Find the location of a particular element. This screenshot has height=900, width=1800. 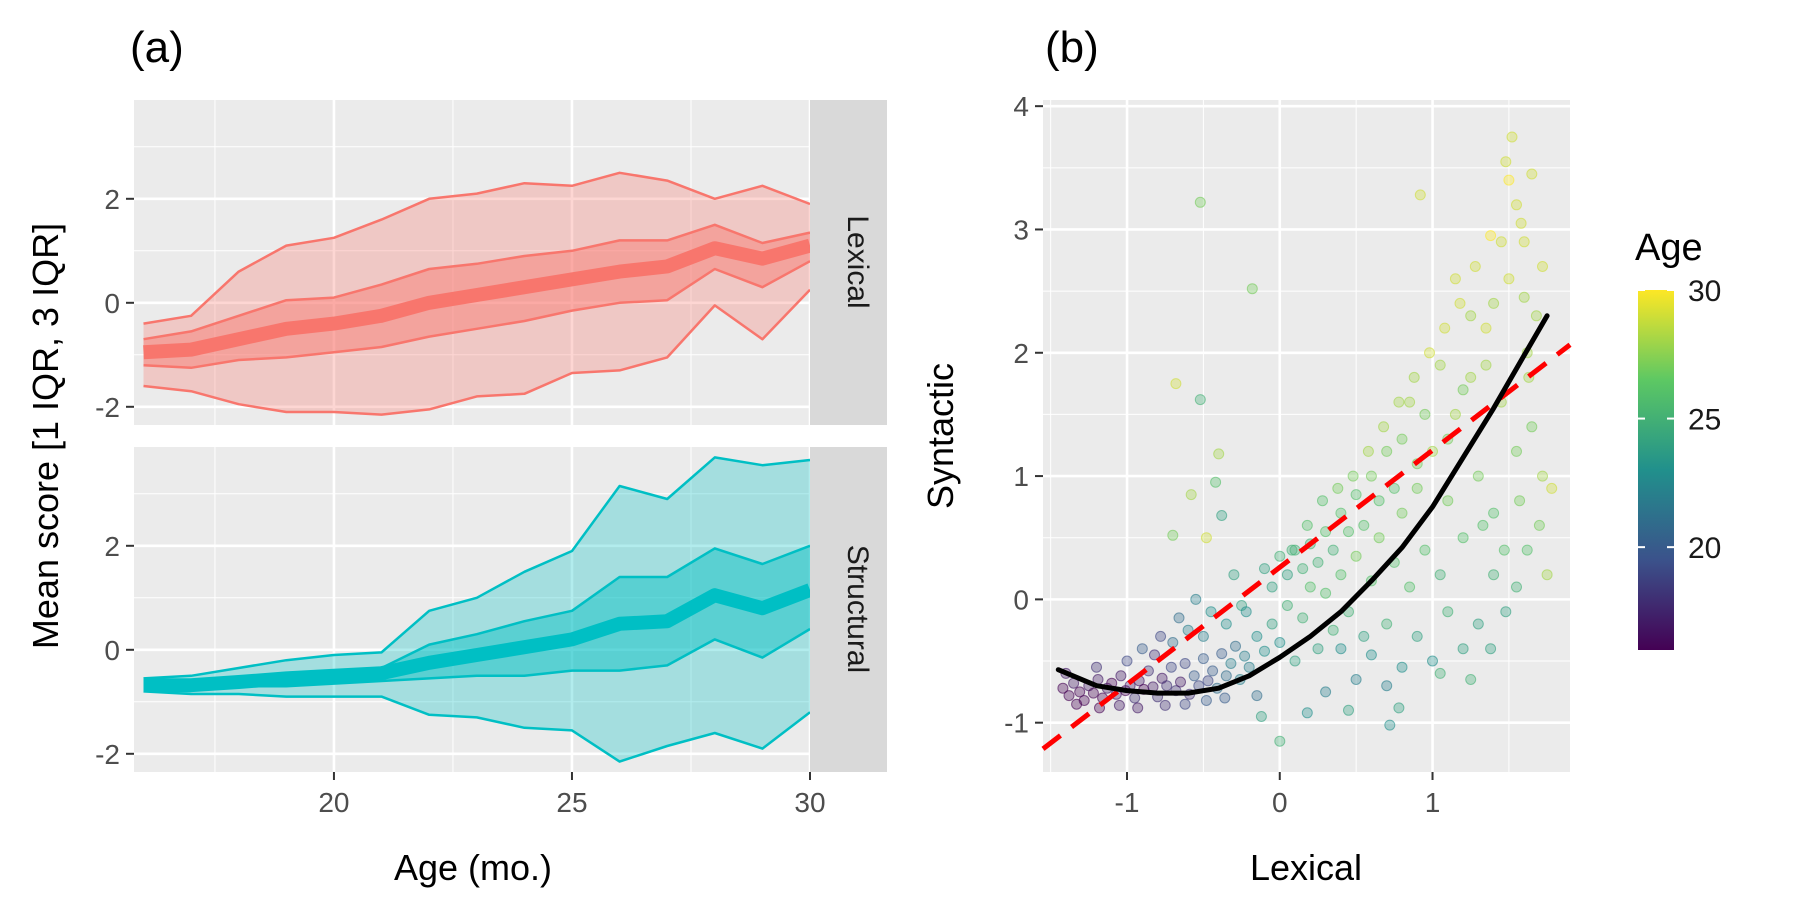

legend-tick-label: 25 is located at coordinates (1704, 420).